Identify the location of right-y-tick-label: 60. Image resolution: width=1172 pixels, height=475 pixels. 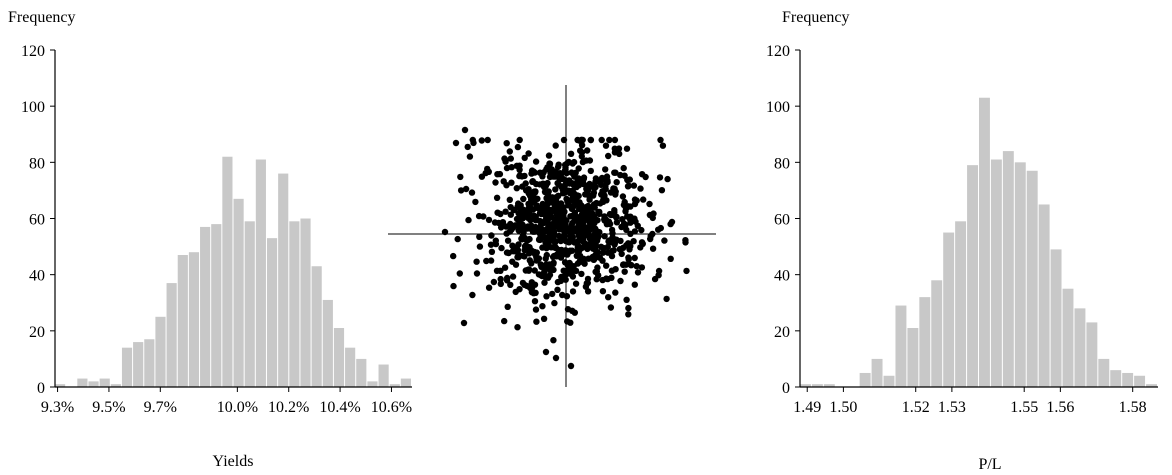
(782, 220).